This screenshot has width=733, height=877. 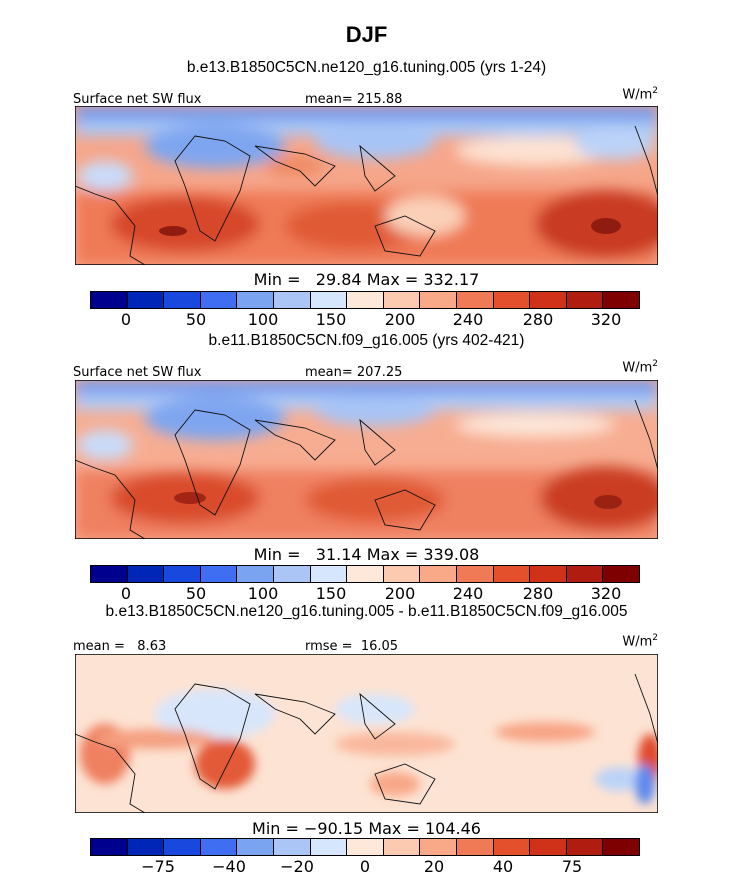 I want to click on panel-2-colorbar, so click(x=365, y=574).